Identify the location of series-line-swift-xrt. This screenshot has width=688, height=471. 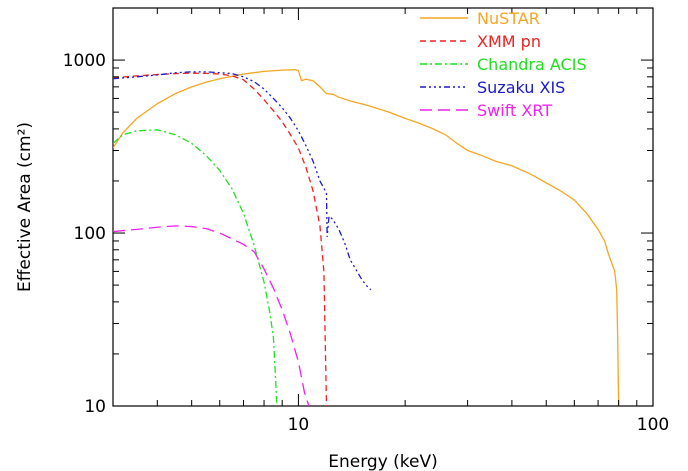
(211, 315).